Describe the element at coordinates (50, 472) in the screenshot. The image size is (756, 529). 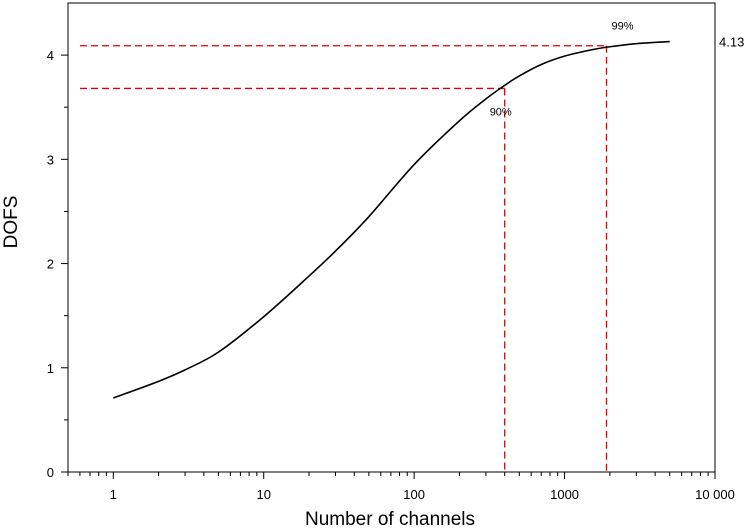
I see `y-tick-label: 0` at that location.